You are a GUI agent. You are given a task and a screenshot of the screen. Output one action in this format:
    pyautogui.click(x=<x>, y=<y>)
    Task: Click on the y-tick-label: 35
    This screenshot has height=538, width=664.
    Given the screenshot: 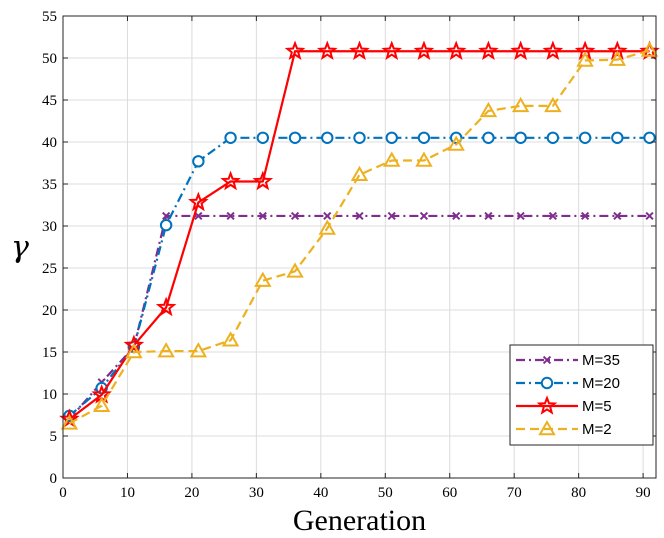 What is the action you would take?
    pyautogui.click(x=49, y=185)
    